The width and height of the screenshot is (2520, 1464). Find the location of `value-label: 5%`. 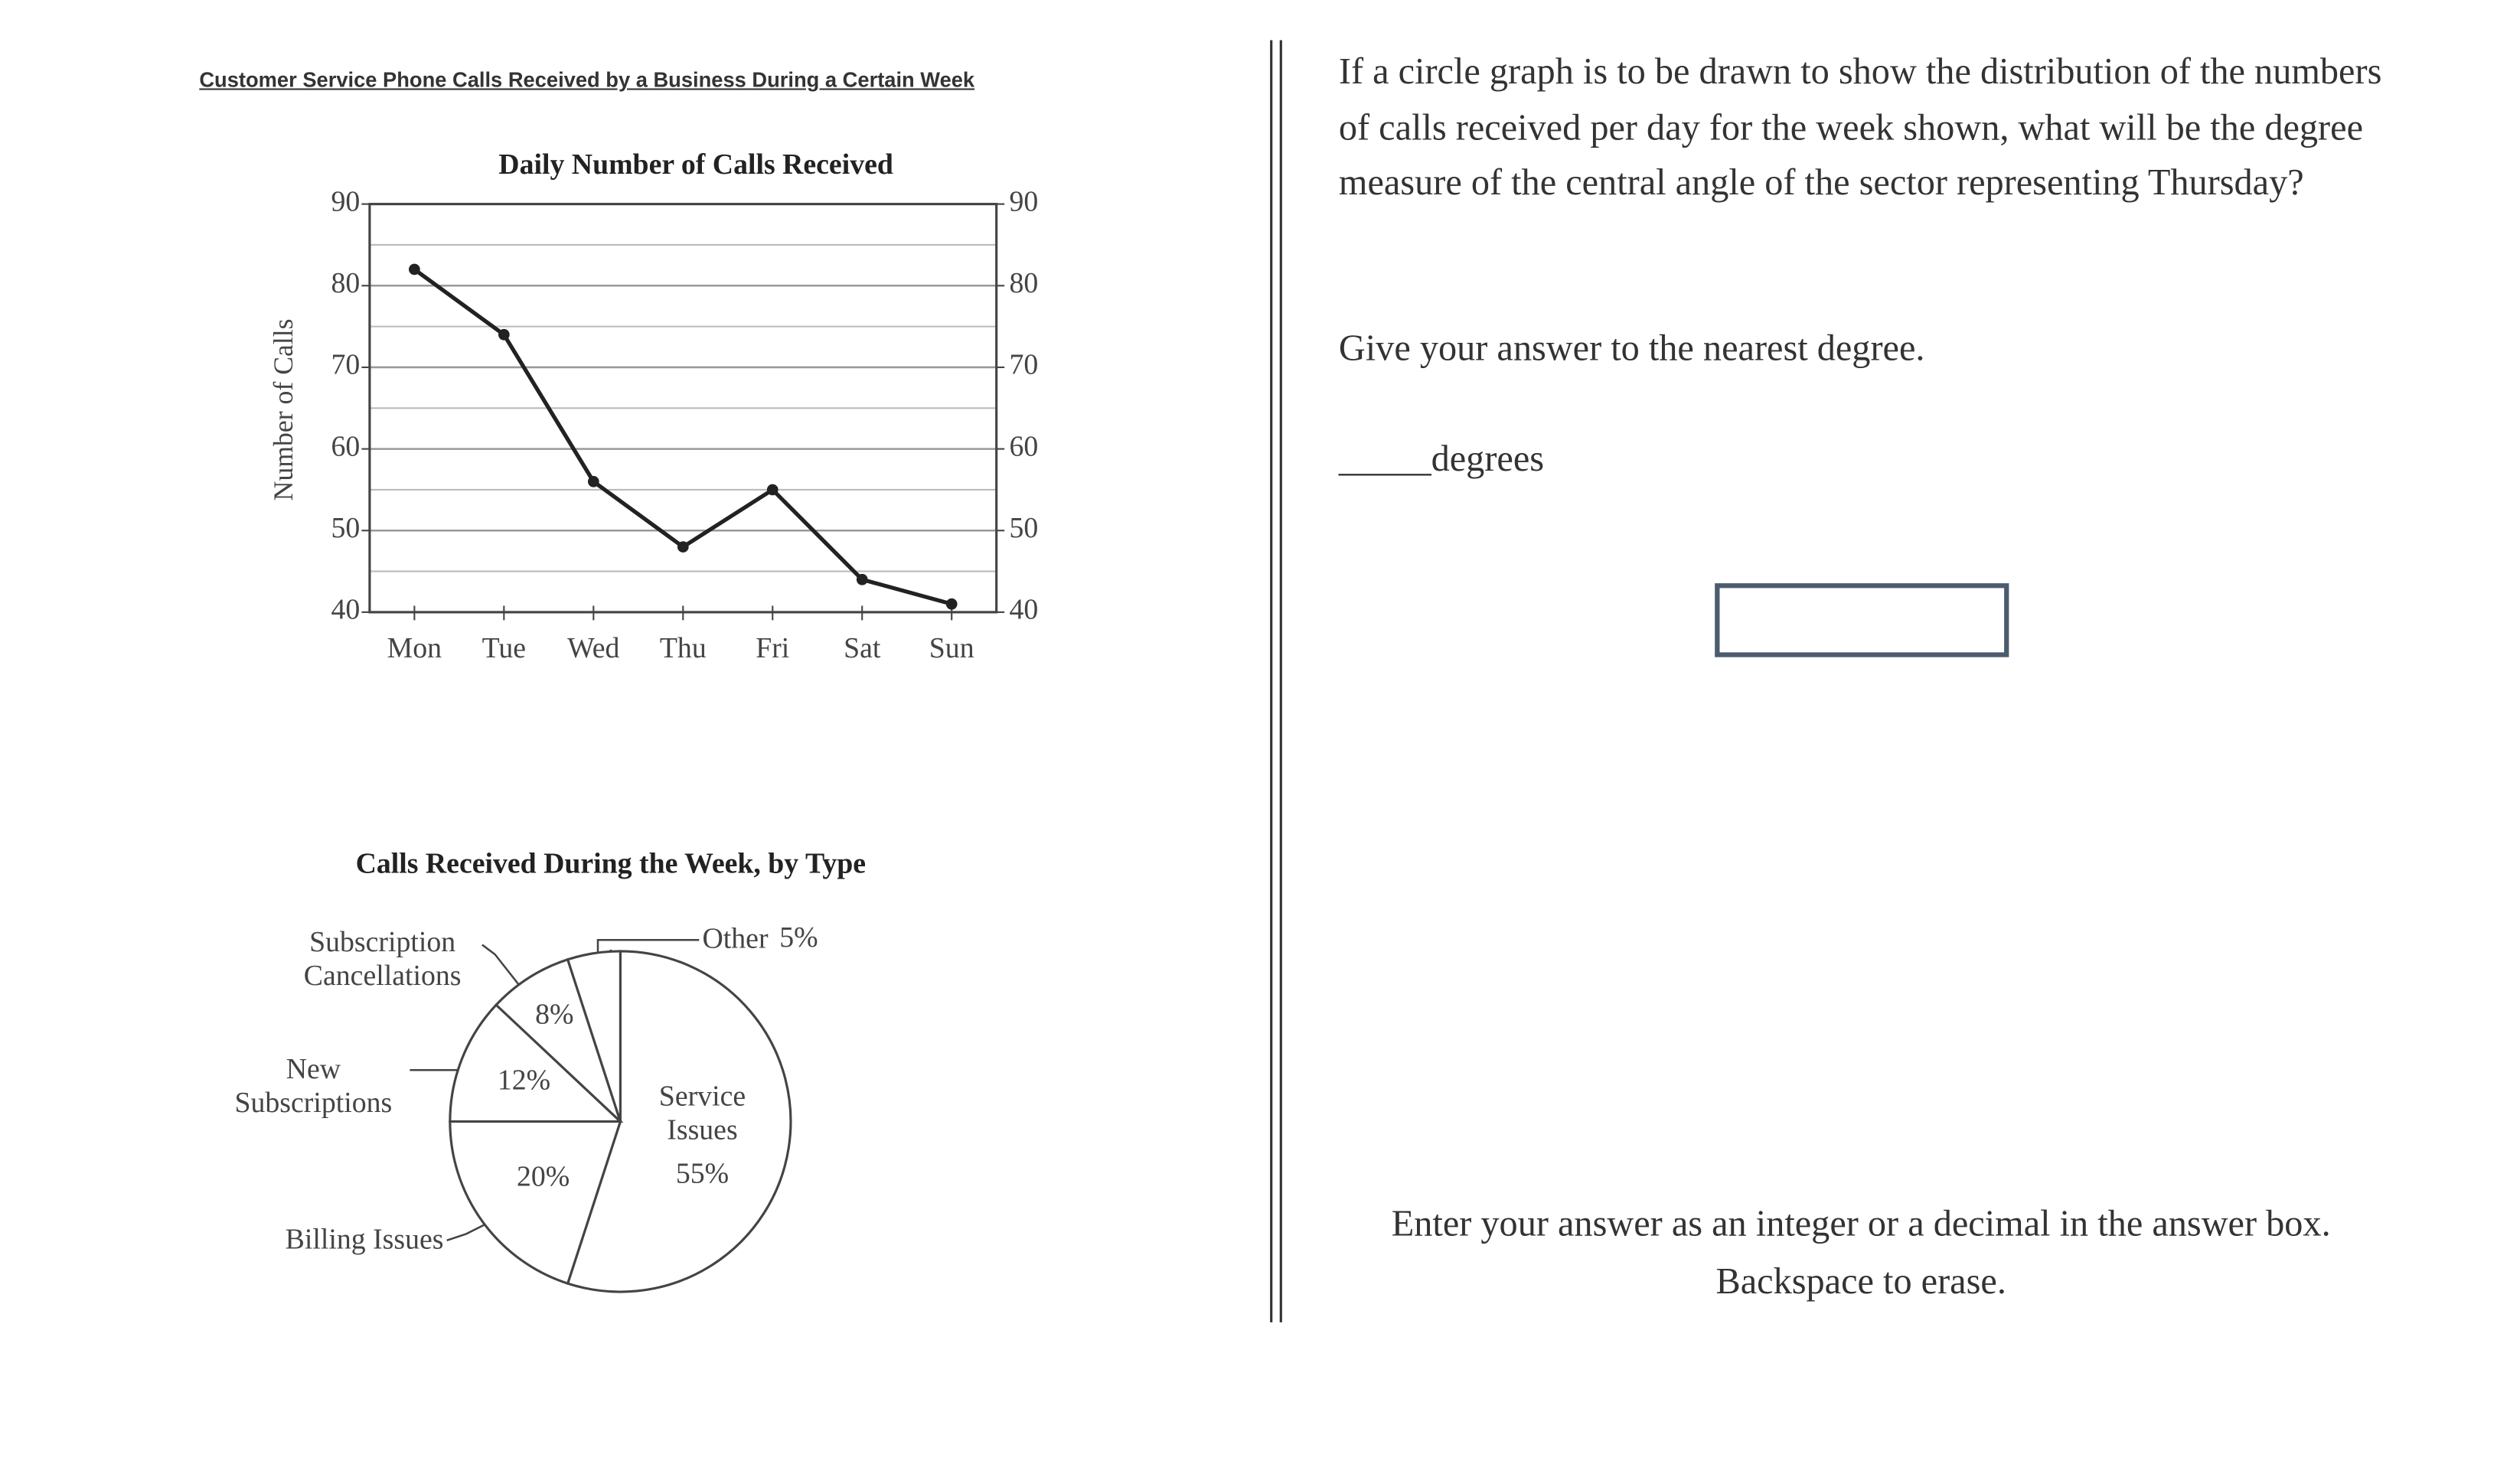

value-label: 5% is located at coordinates (798, 937).